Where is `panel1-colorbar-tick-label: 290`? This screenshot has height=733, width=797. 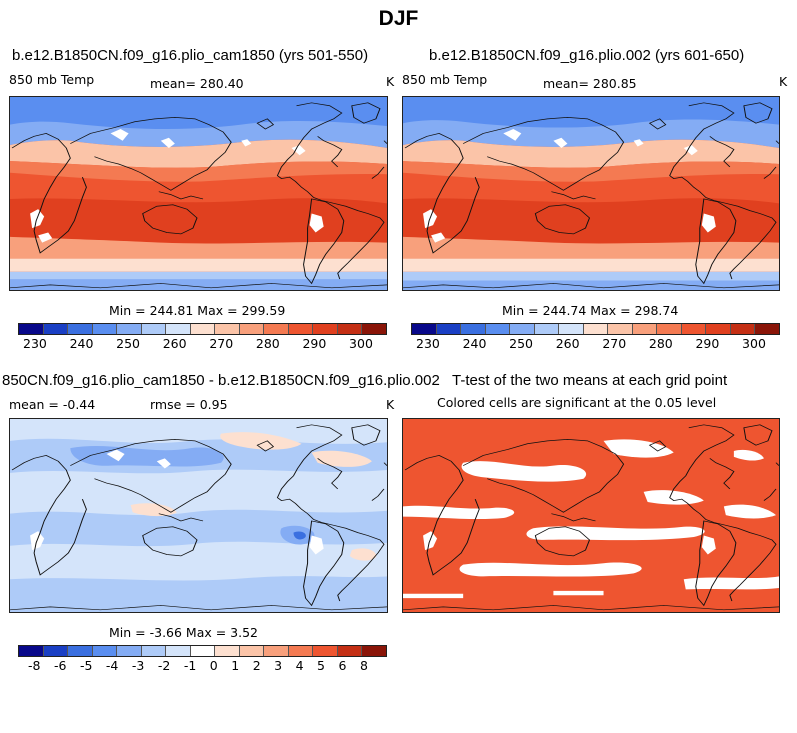 panel1-colorbar-tick-label: 290 is located at coordinates (314, 343).